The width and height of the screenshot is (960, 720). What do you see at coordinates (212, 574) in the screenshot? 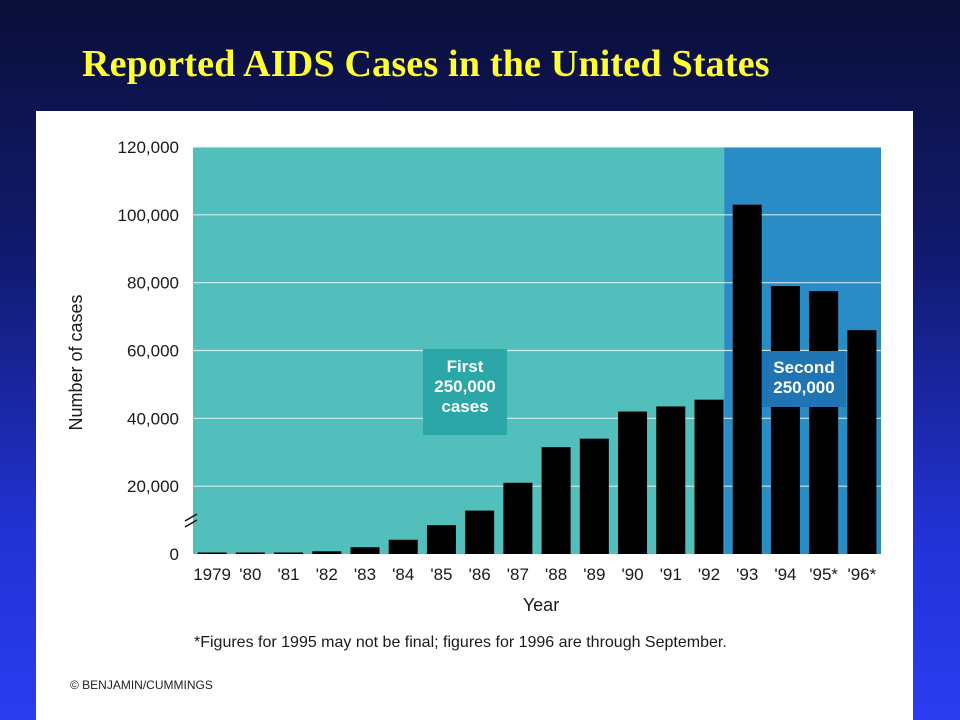
I see `x-tick-label: 1979` at bounding box center [212, 574].